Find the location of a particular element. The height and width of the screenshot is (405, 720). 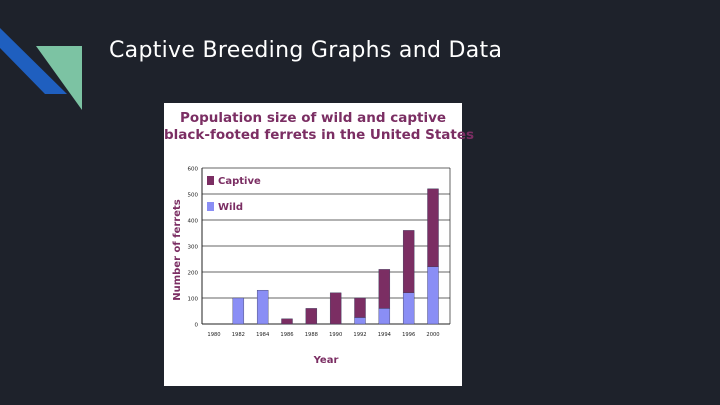

legend-label-captive: Captive is located at coordinates (239, 181).